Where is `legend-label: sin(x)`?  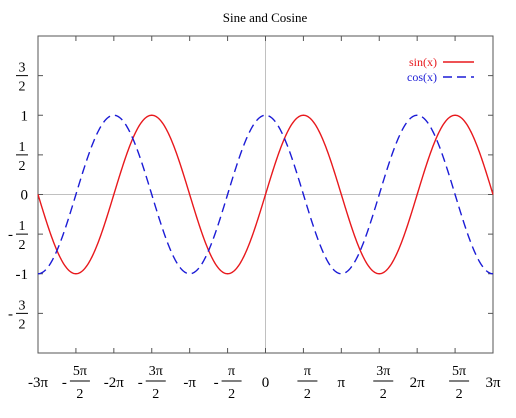 legend-label: sin(x) is located at coordinates (423, 62).